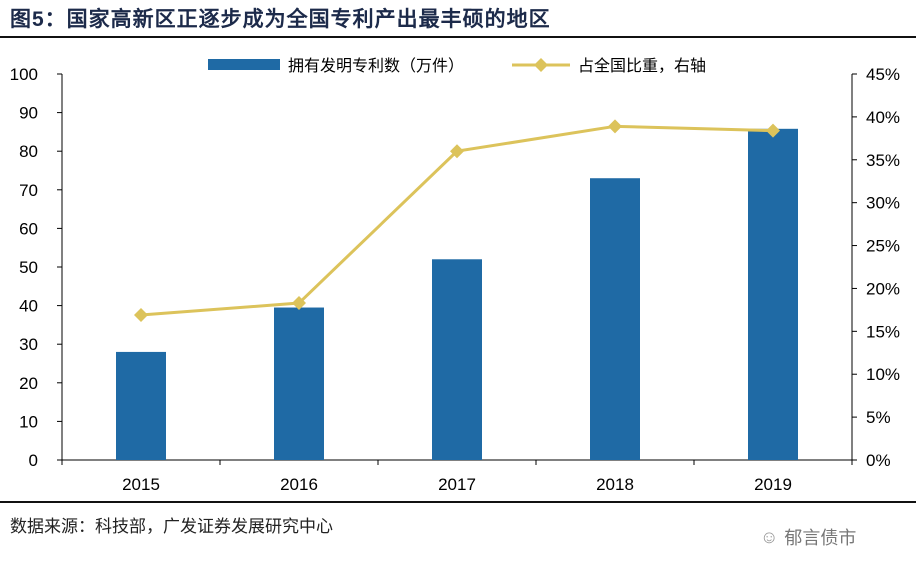  Describe the element at coordinates (24, 74) in the screenshot. I see `left-tick-label: 100` at that location.